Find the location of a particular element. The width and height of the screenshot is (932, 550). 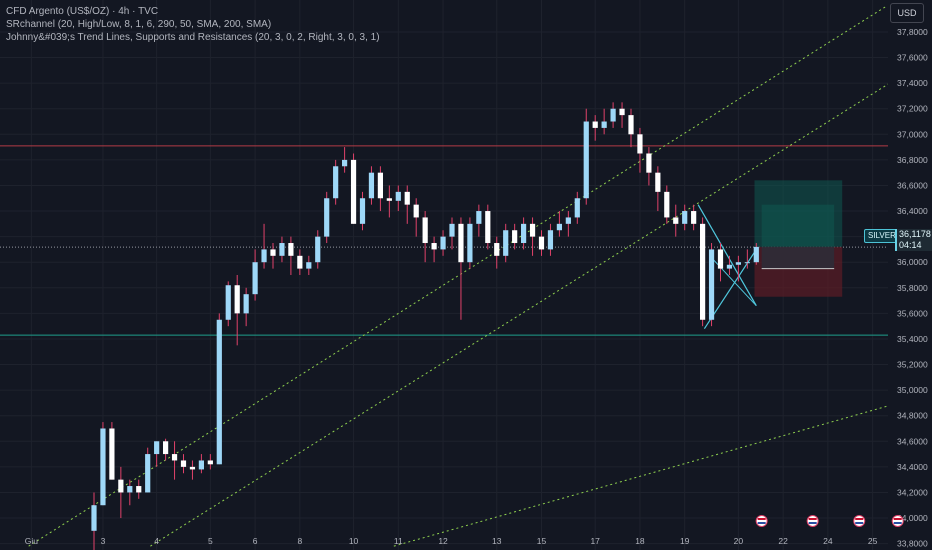

price-tick-label: 36,4000 is located at coordinates (912, 211).